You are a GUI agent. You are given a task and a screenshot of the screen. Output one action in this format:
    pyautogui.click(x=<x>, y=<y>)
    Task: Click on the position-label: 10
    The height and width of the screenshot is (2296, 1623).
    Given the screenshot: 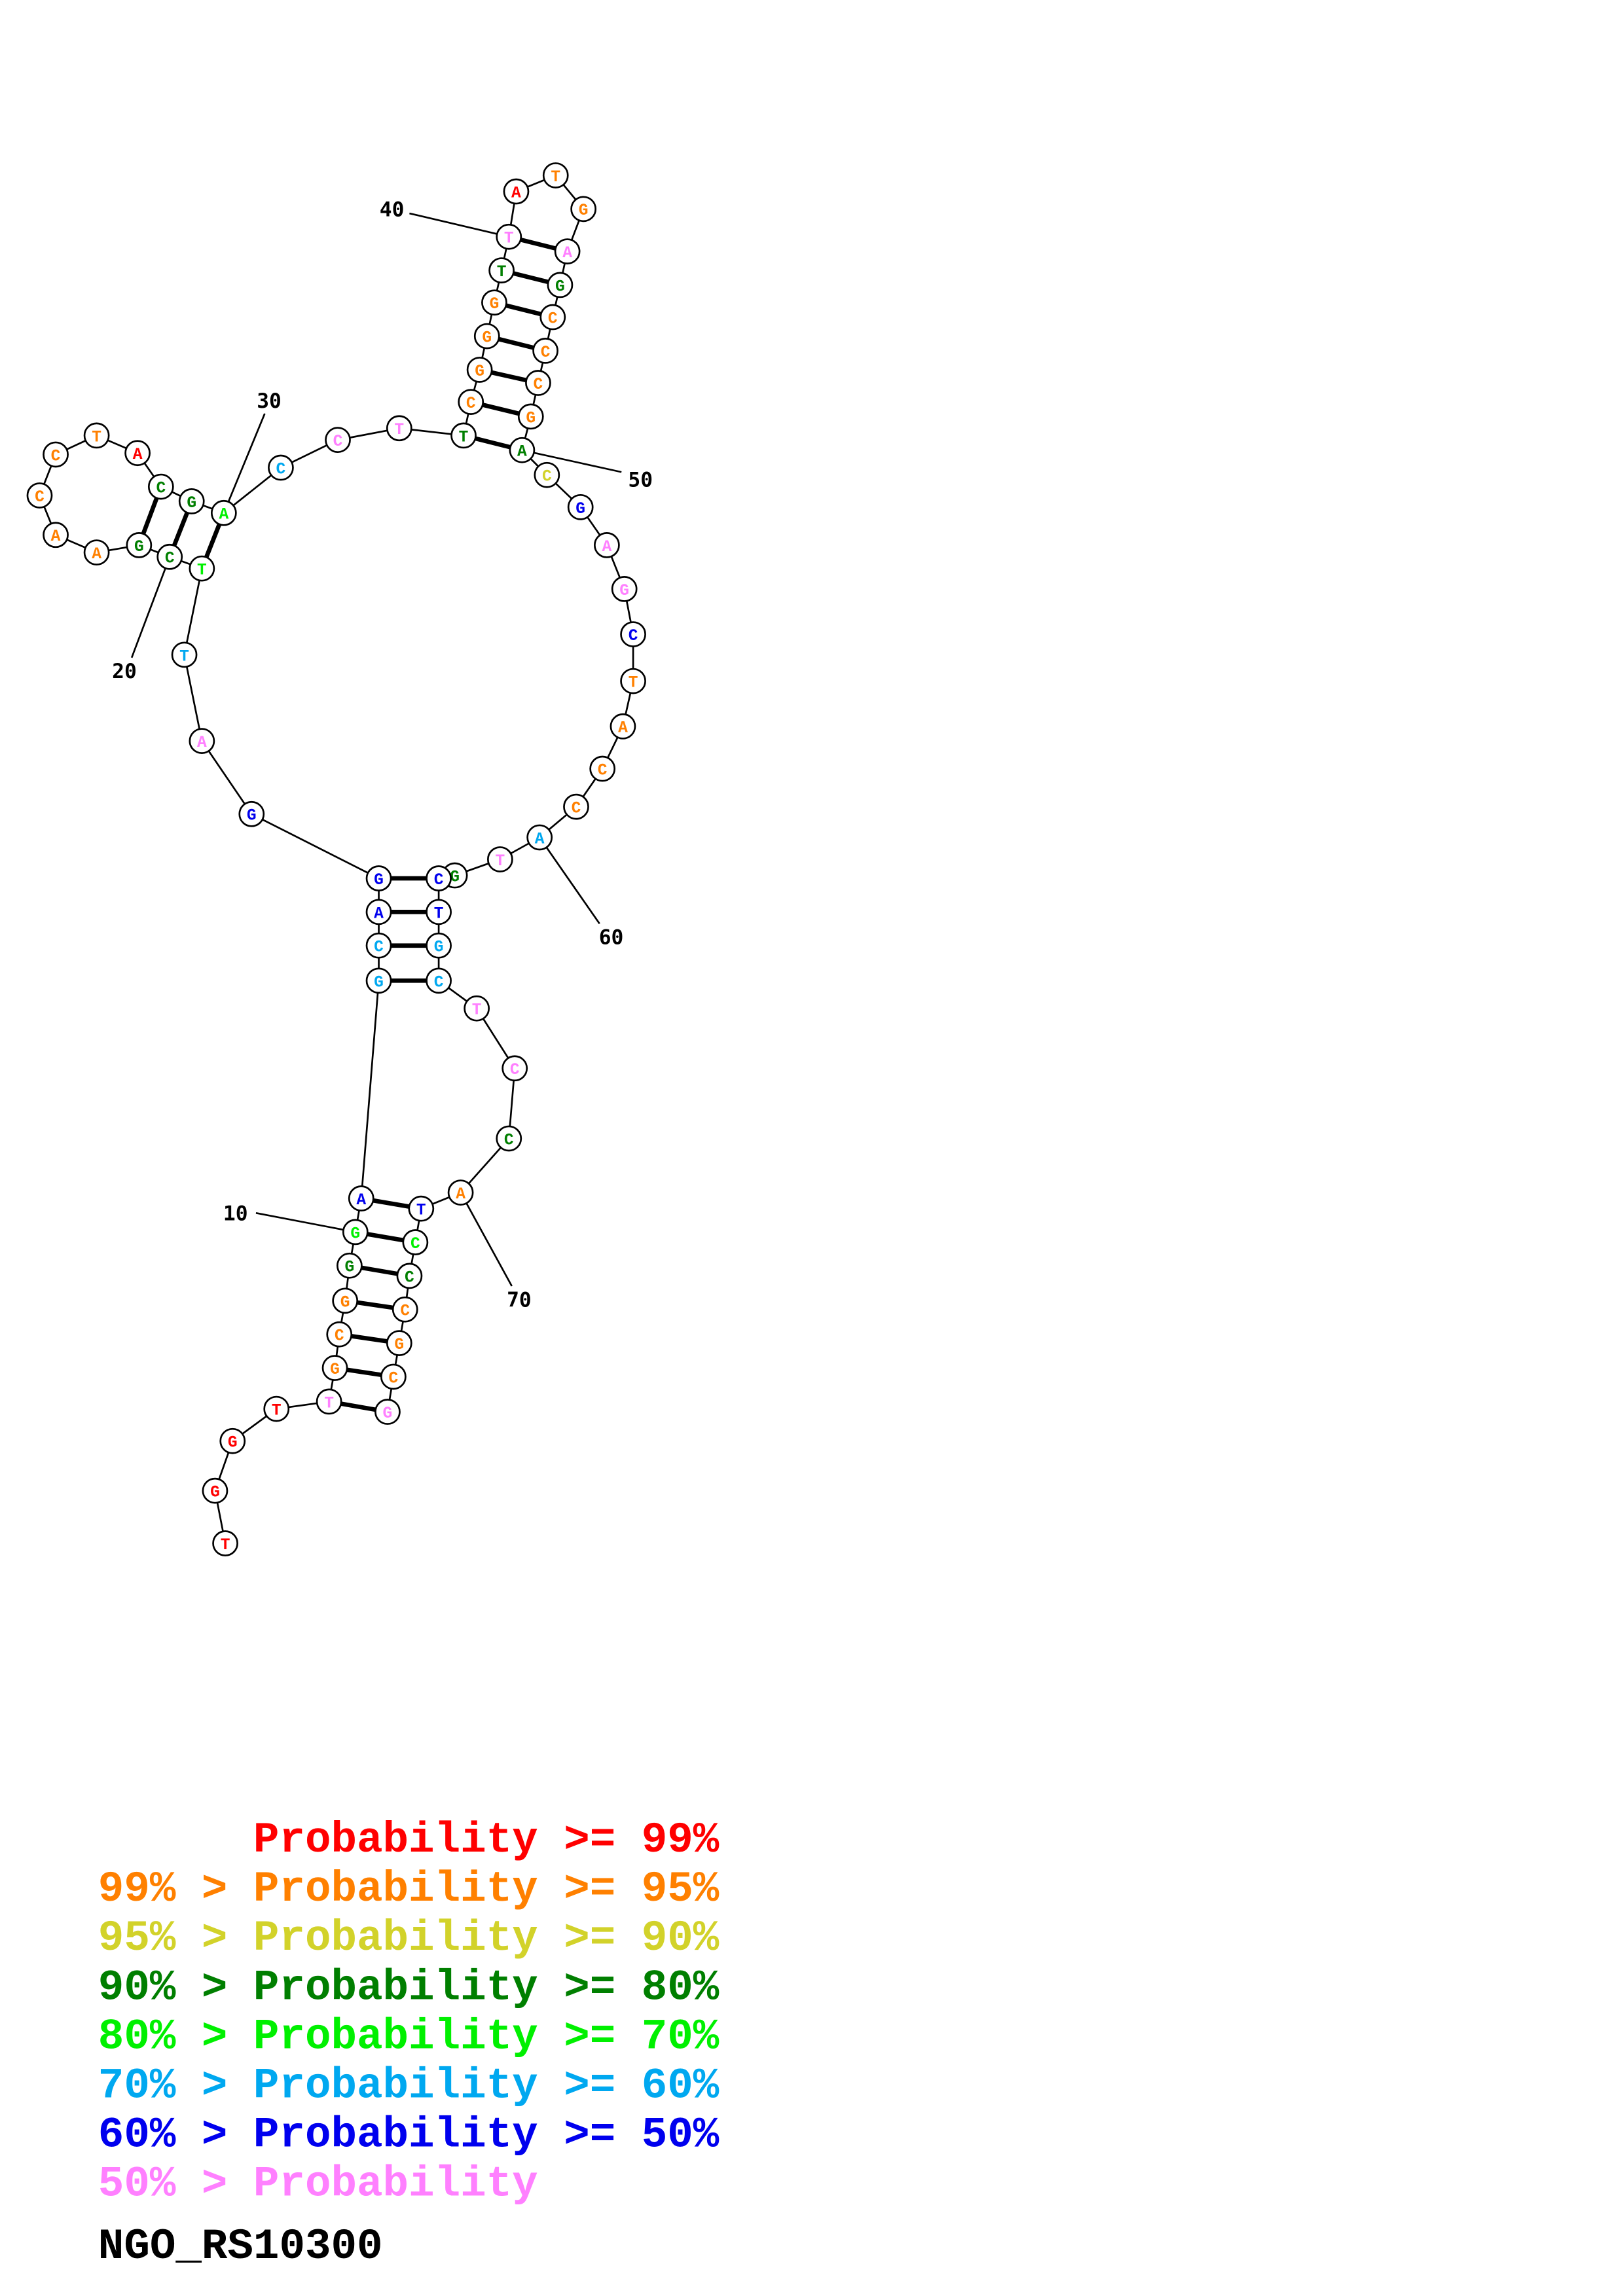 What is the action you would take?
    pyautogui.click(x=235, y=1214)
    